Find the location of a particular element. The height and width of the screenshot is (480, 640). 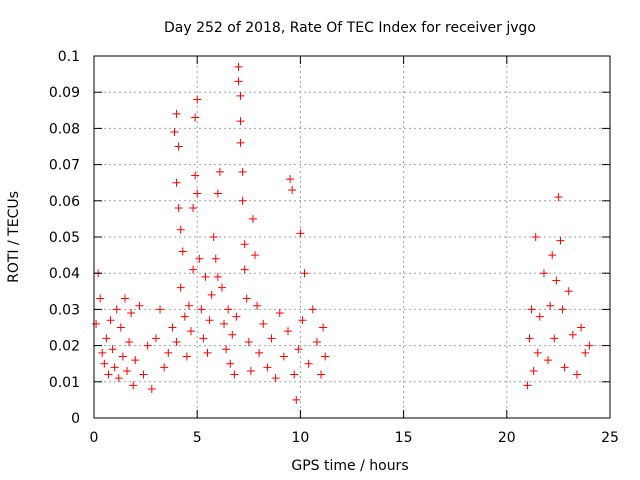

y-tick-label: 0.08 is located at coordinates (64, 129).